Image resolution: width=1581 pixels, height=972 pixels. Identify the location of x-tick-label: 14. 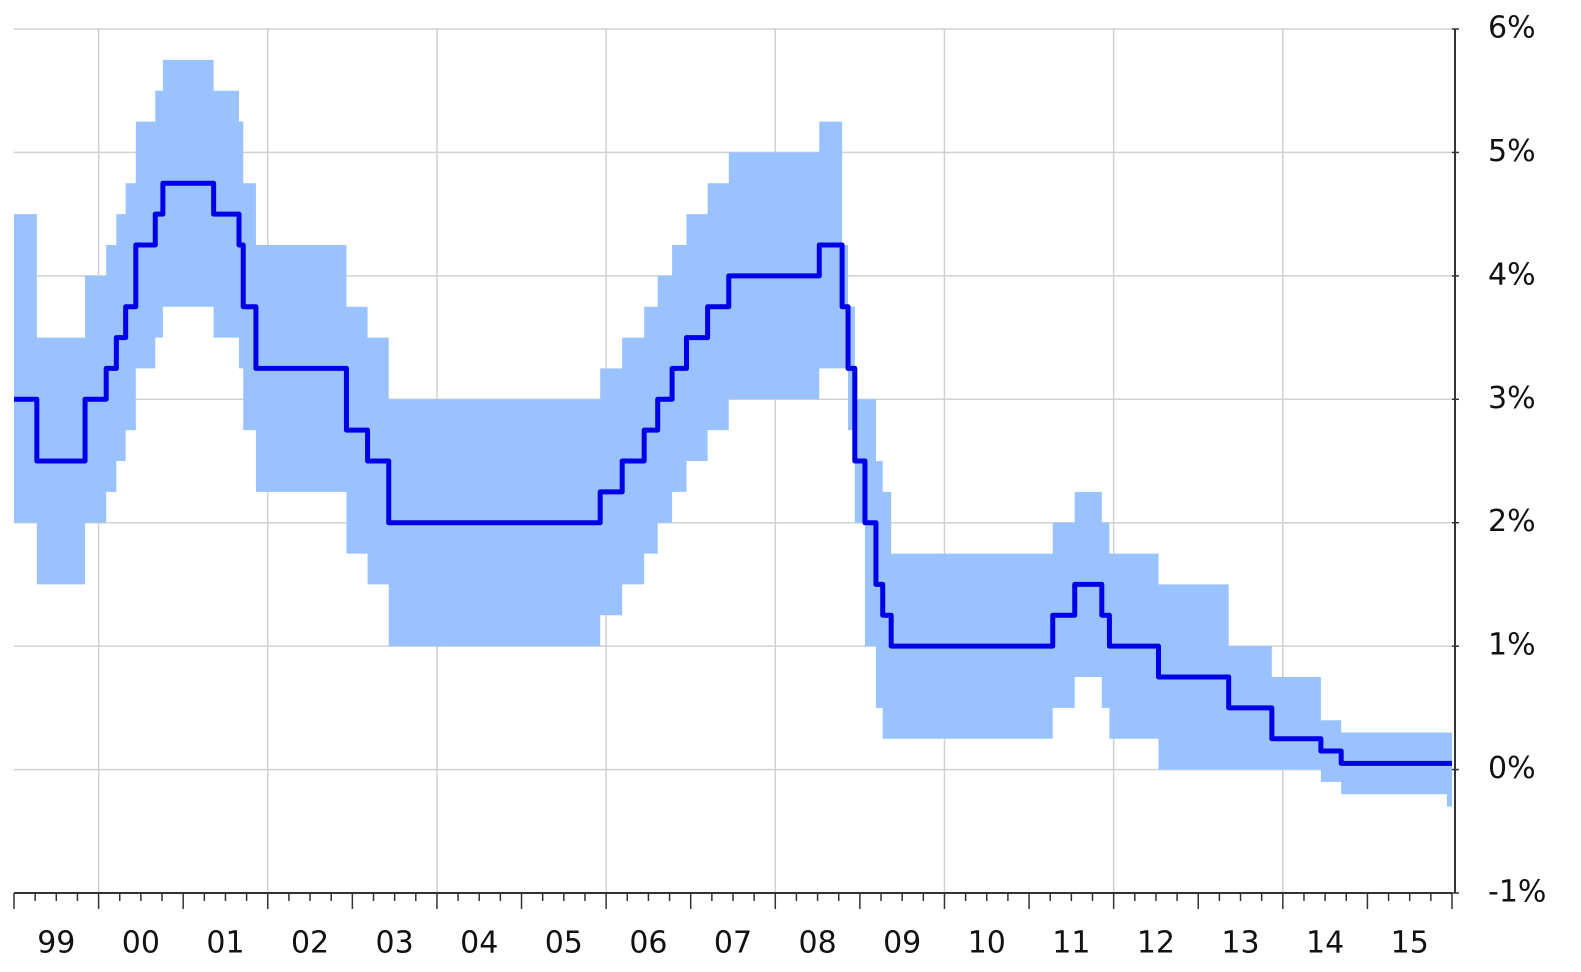
(1325, 943).